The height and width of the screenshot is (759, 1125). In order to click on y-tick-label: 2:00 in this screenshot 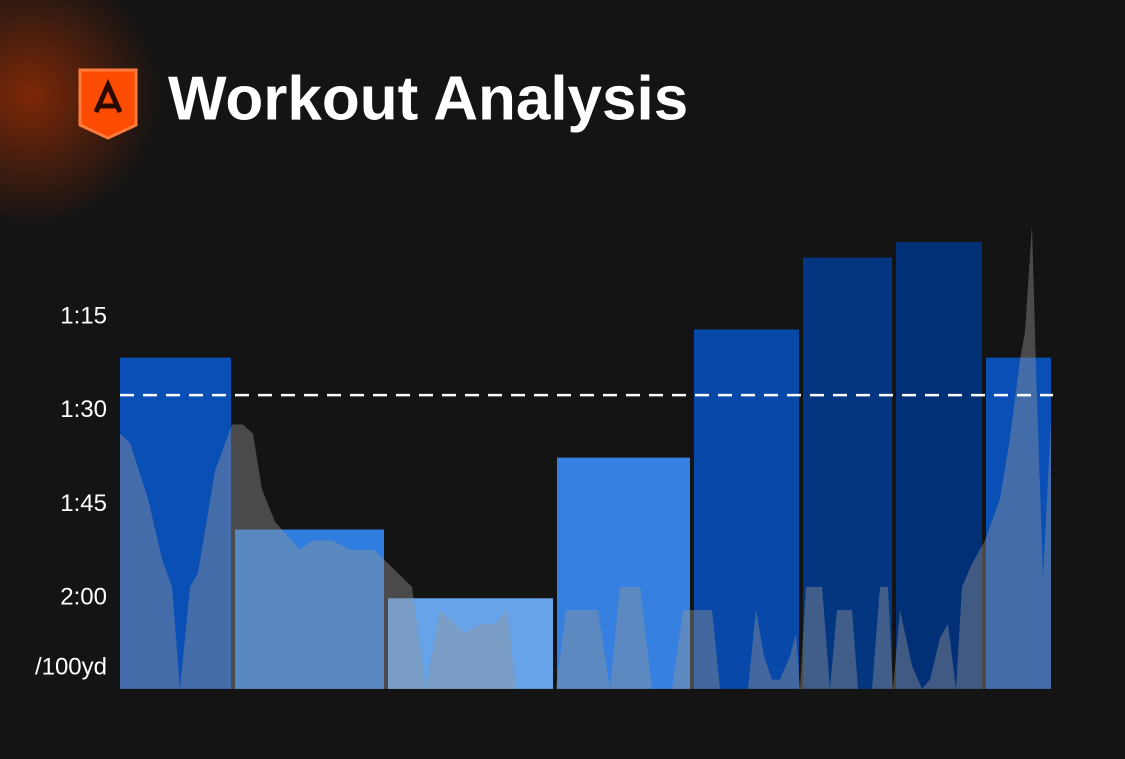, I will do `click(83, 597)`.